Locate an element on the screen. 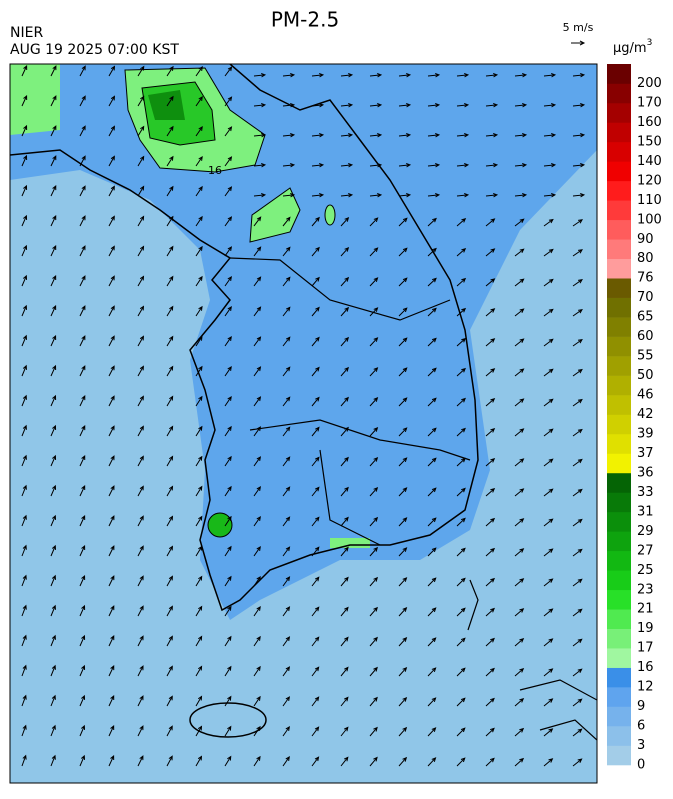  colorbar-label: 70 is located at coordinates (645, 297).